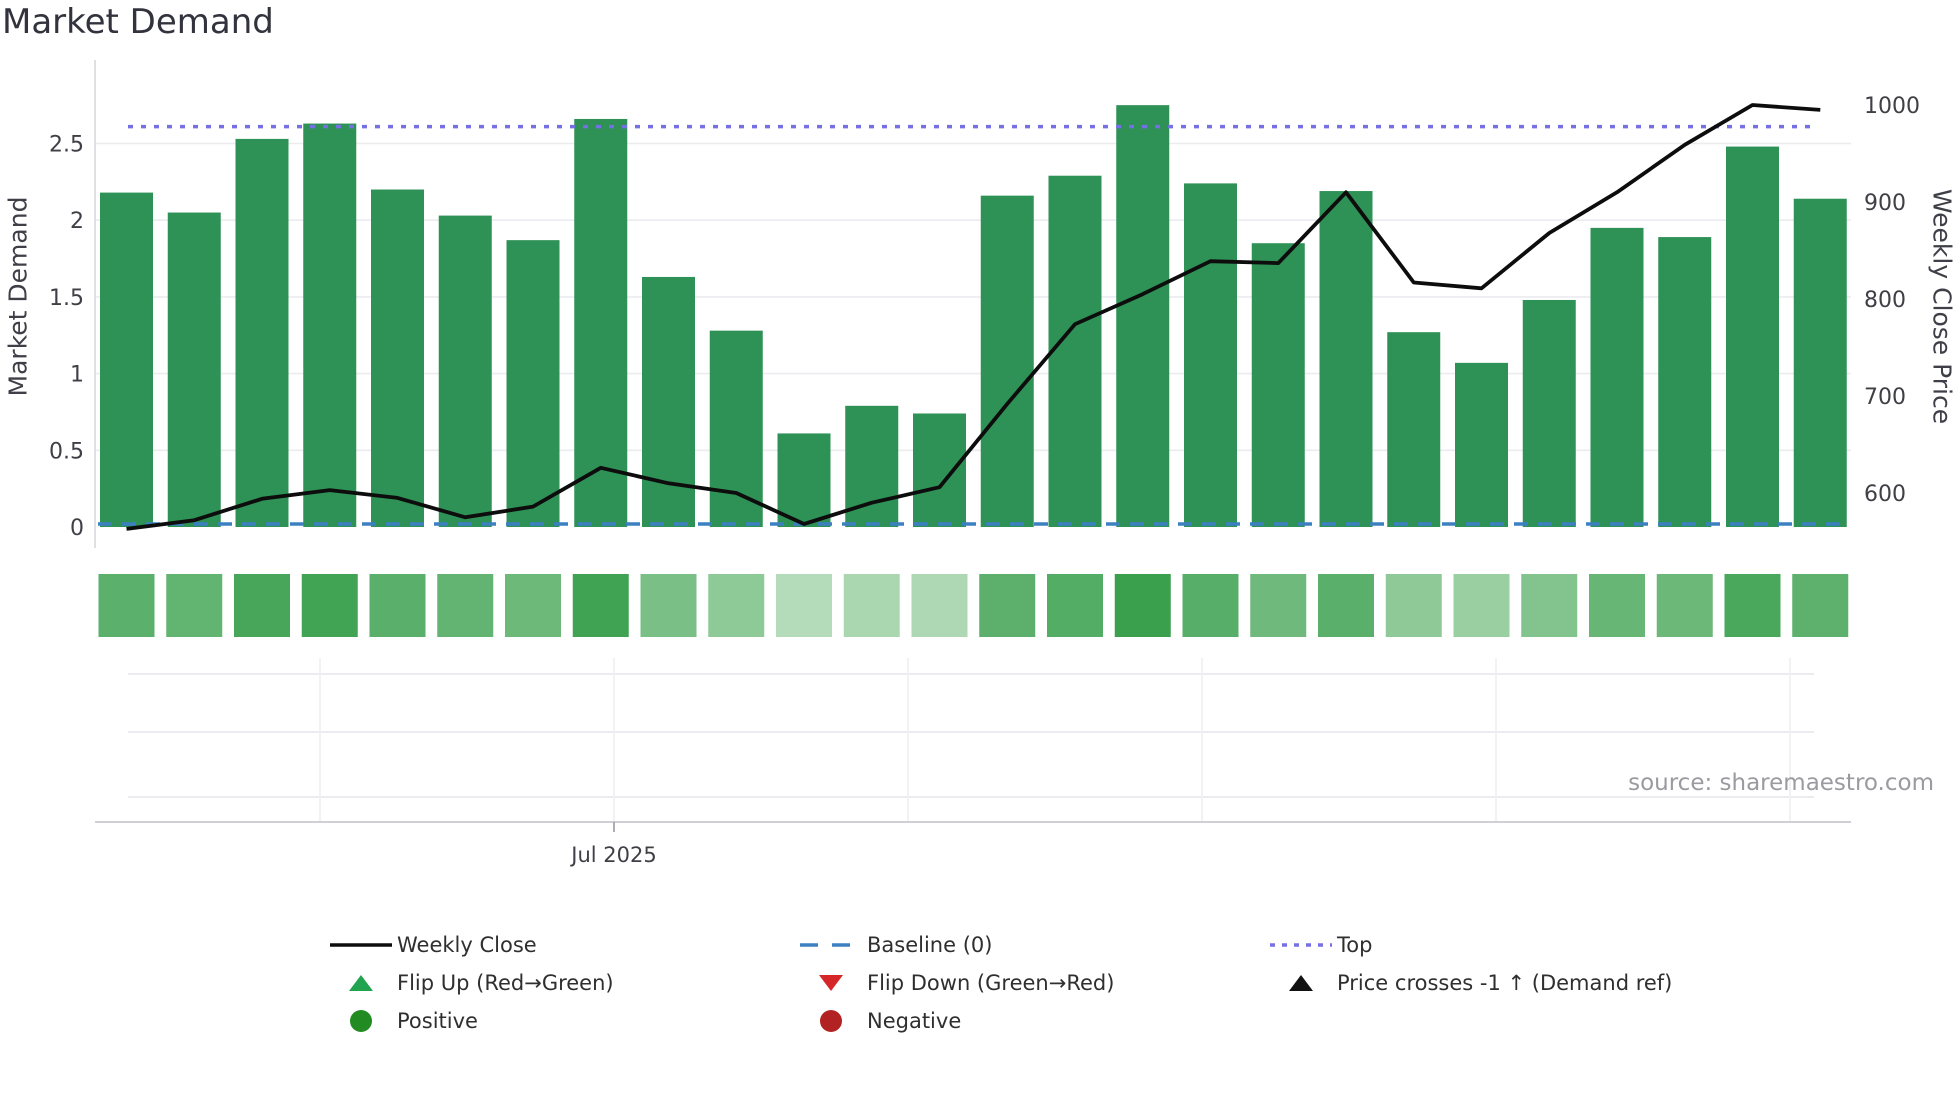  Describe the element at coordinates (77, 221) in the screenshot. I see `left-axis-tick-label: 2` at that location.